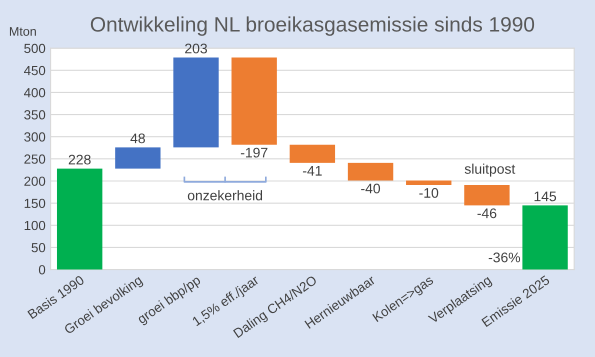 Image resolution: width=595 pixels, height=357 pixels. What do you see at coordinates (504, 257) in the screenshot?
I see `annotation: -36%` at bounding box center [504, 257].